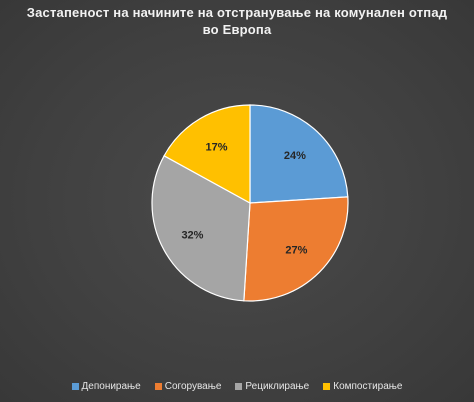 The width and height of the screenshot is (474, 402). Describe the element at coordinates (192, 236) in the screenshot. I see `data-label-3: 32%` at that location.